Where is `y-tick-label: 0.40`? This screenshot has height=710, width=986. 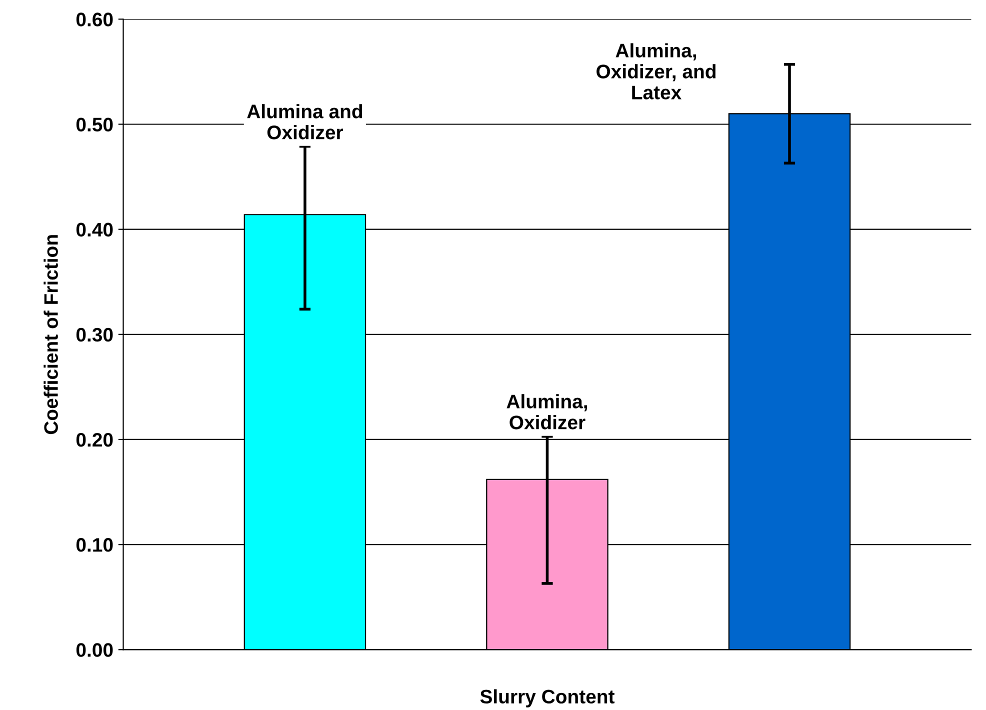 y-tick-label: 0.40 is located at coordinates (94, 229).